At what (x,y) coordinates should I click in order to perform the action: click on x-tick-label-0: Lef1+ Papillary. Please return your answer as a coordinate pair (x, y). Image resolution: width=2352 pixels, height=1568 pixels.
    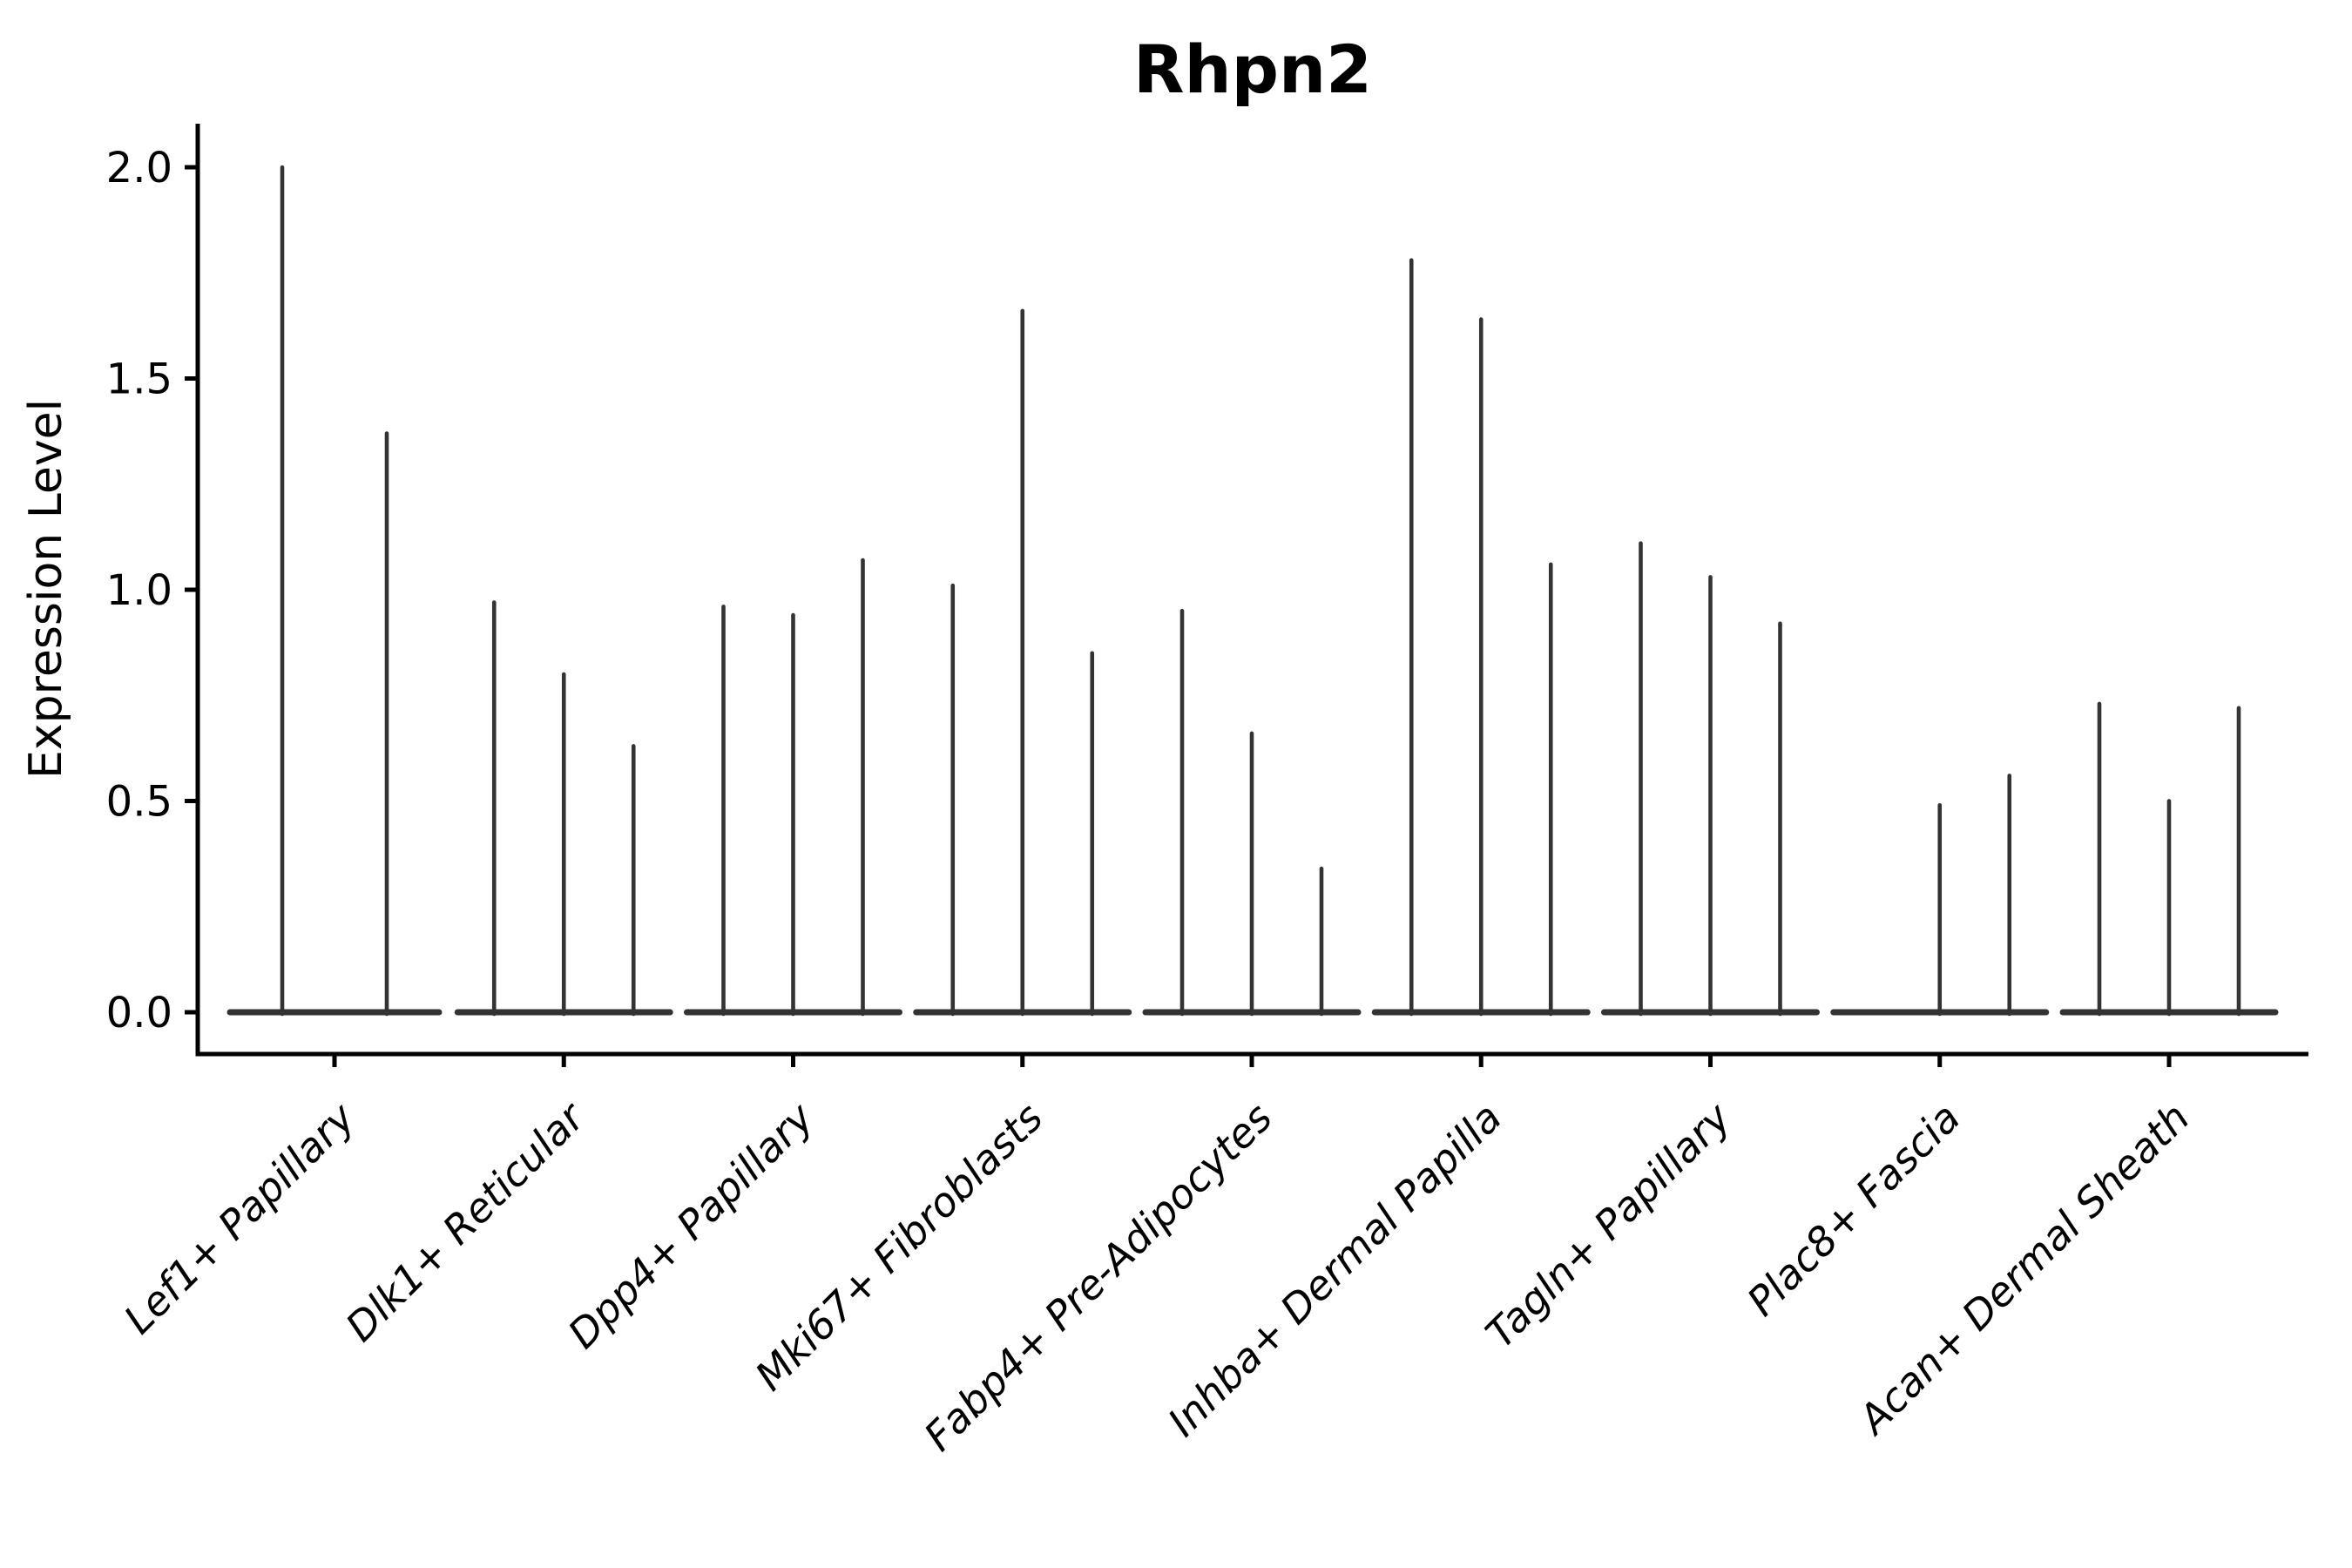
    Looking at the image, I should click on (240, 1217).